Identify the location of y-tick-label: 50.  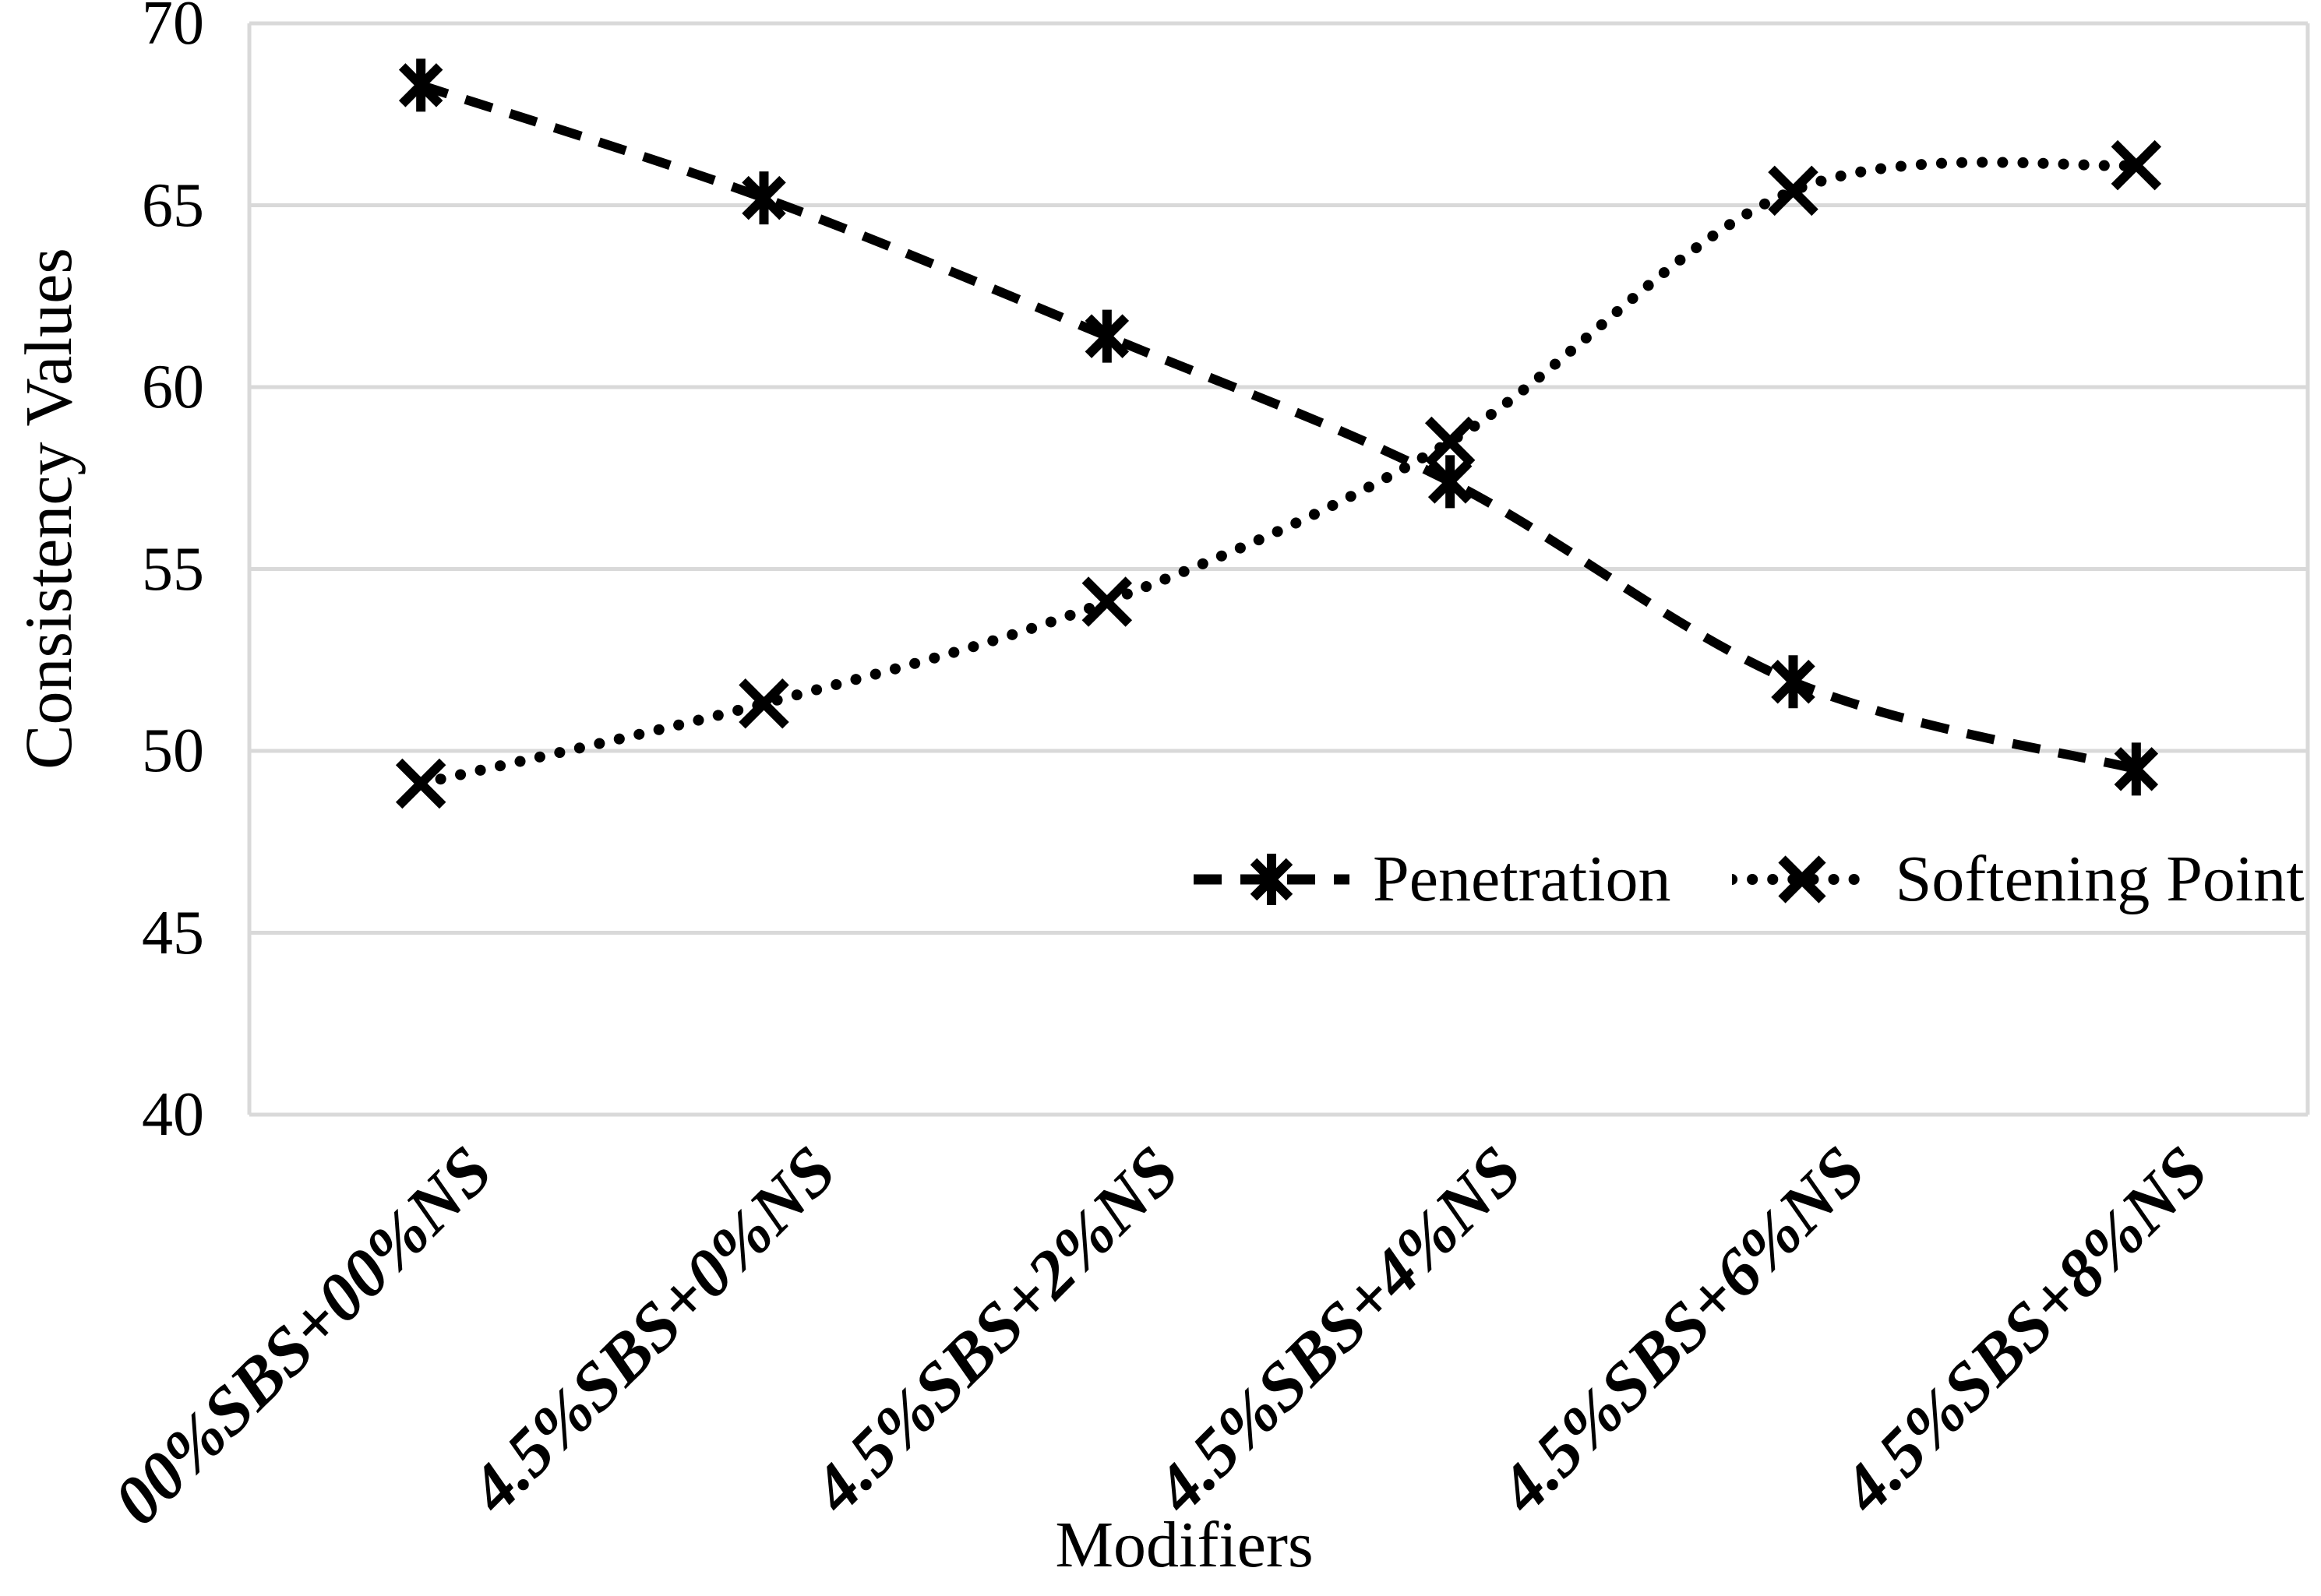
(173, 751).